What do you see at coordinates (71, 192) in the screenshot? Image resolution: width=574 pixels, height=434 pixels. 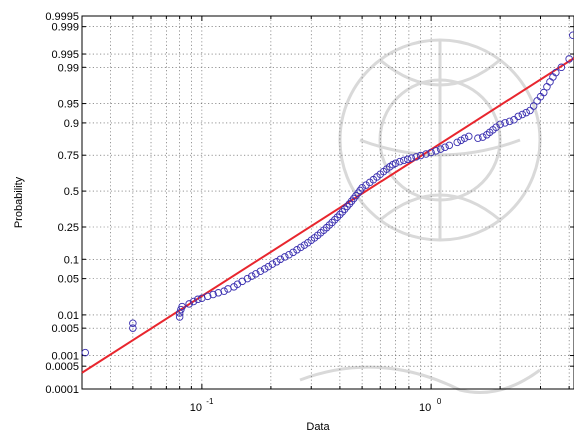 I see `y-tick-label: 0.5` at bounding box center [71, 192].